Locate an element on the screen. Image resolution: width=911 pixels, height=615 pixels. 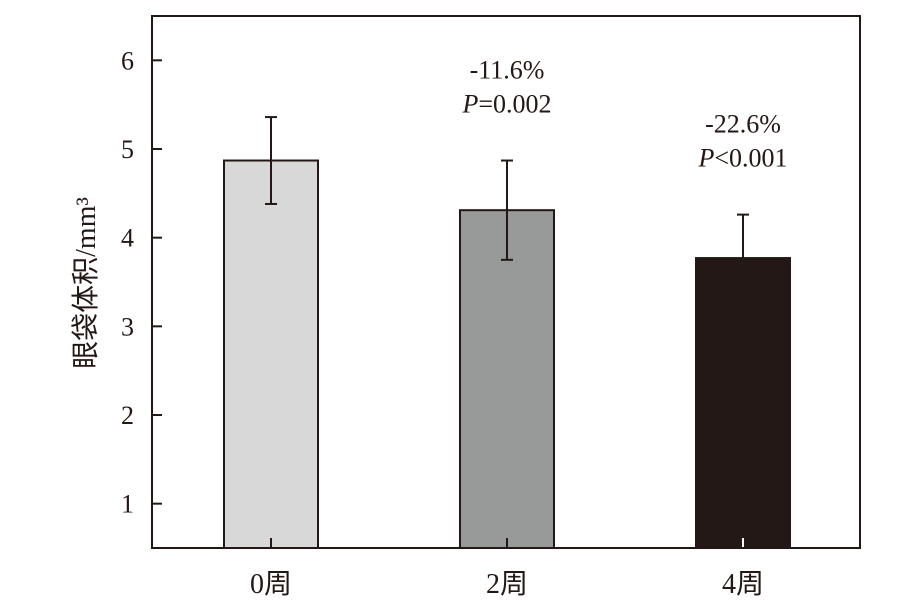
y-tick-label: 1 is located at coordinates (127, 504).